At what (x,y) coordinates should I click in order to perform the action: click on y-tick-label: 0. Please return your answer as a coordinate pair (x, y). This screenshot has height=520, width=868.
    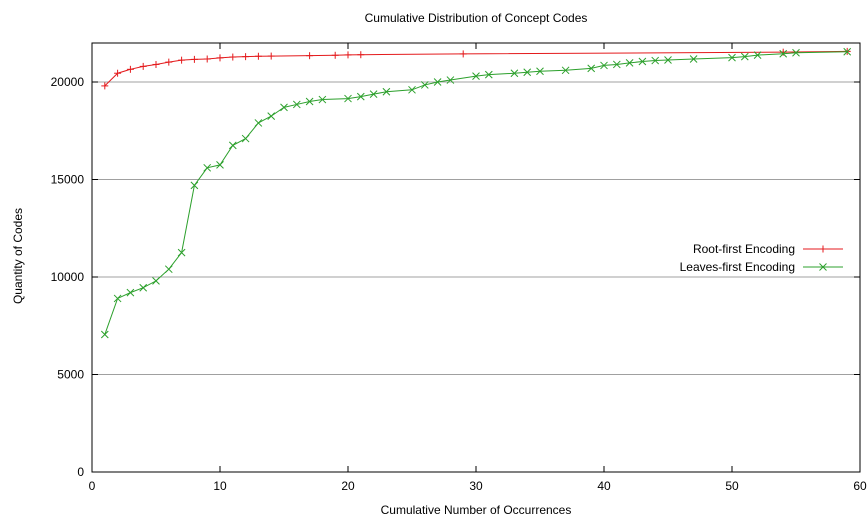
    Looking at the image, I should click on (80, 472).